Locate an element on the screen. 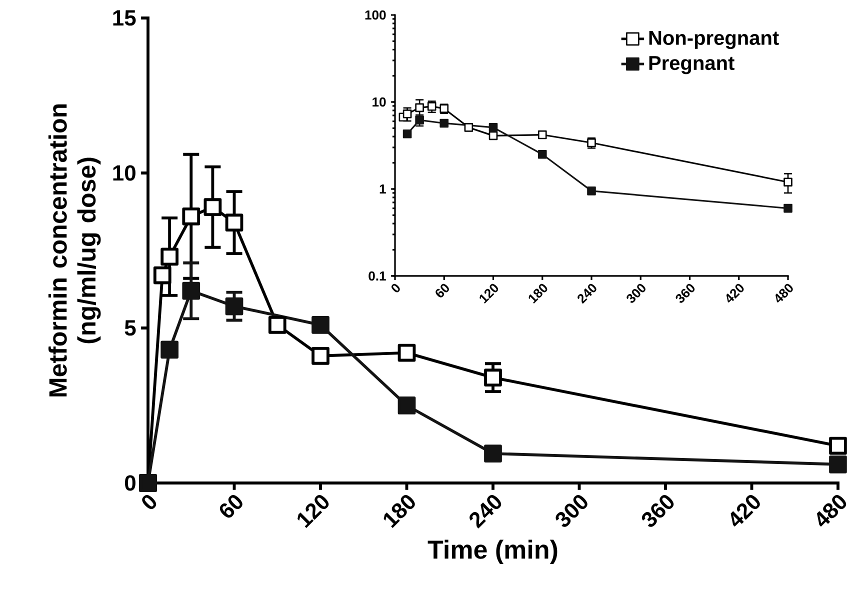  y-tick-label: 1 is located at coordinates (383, 189).